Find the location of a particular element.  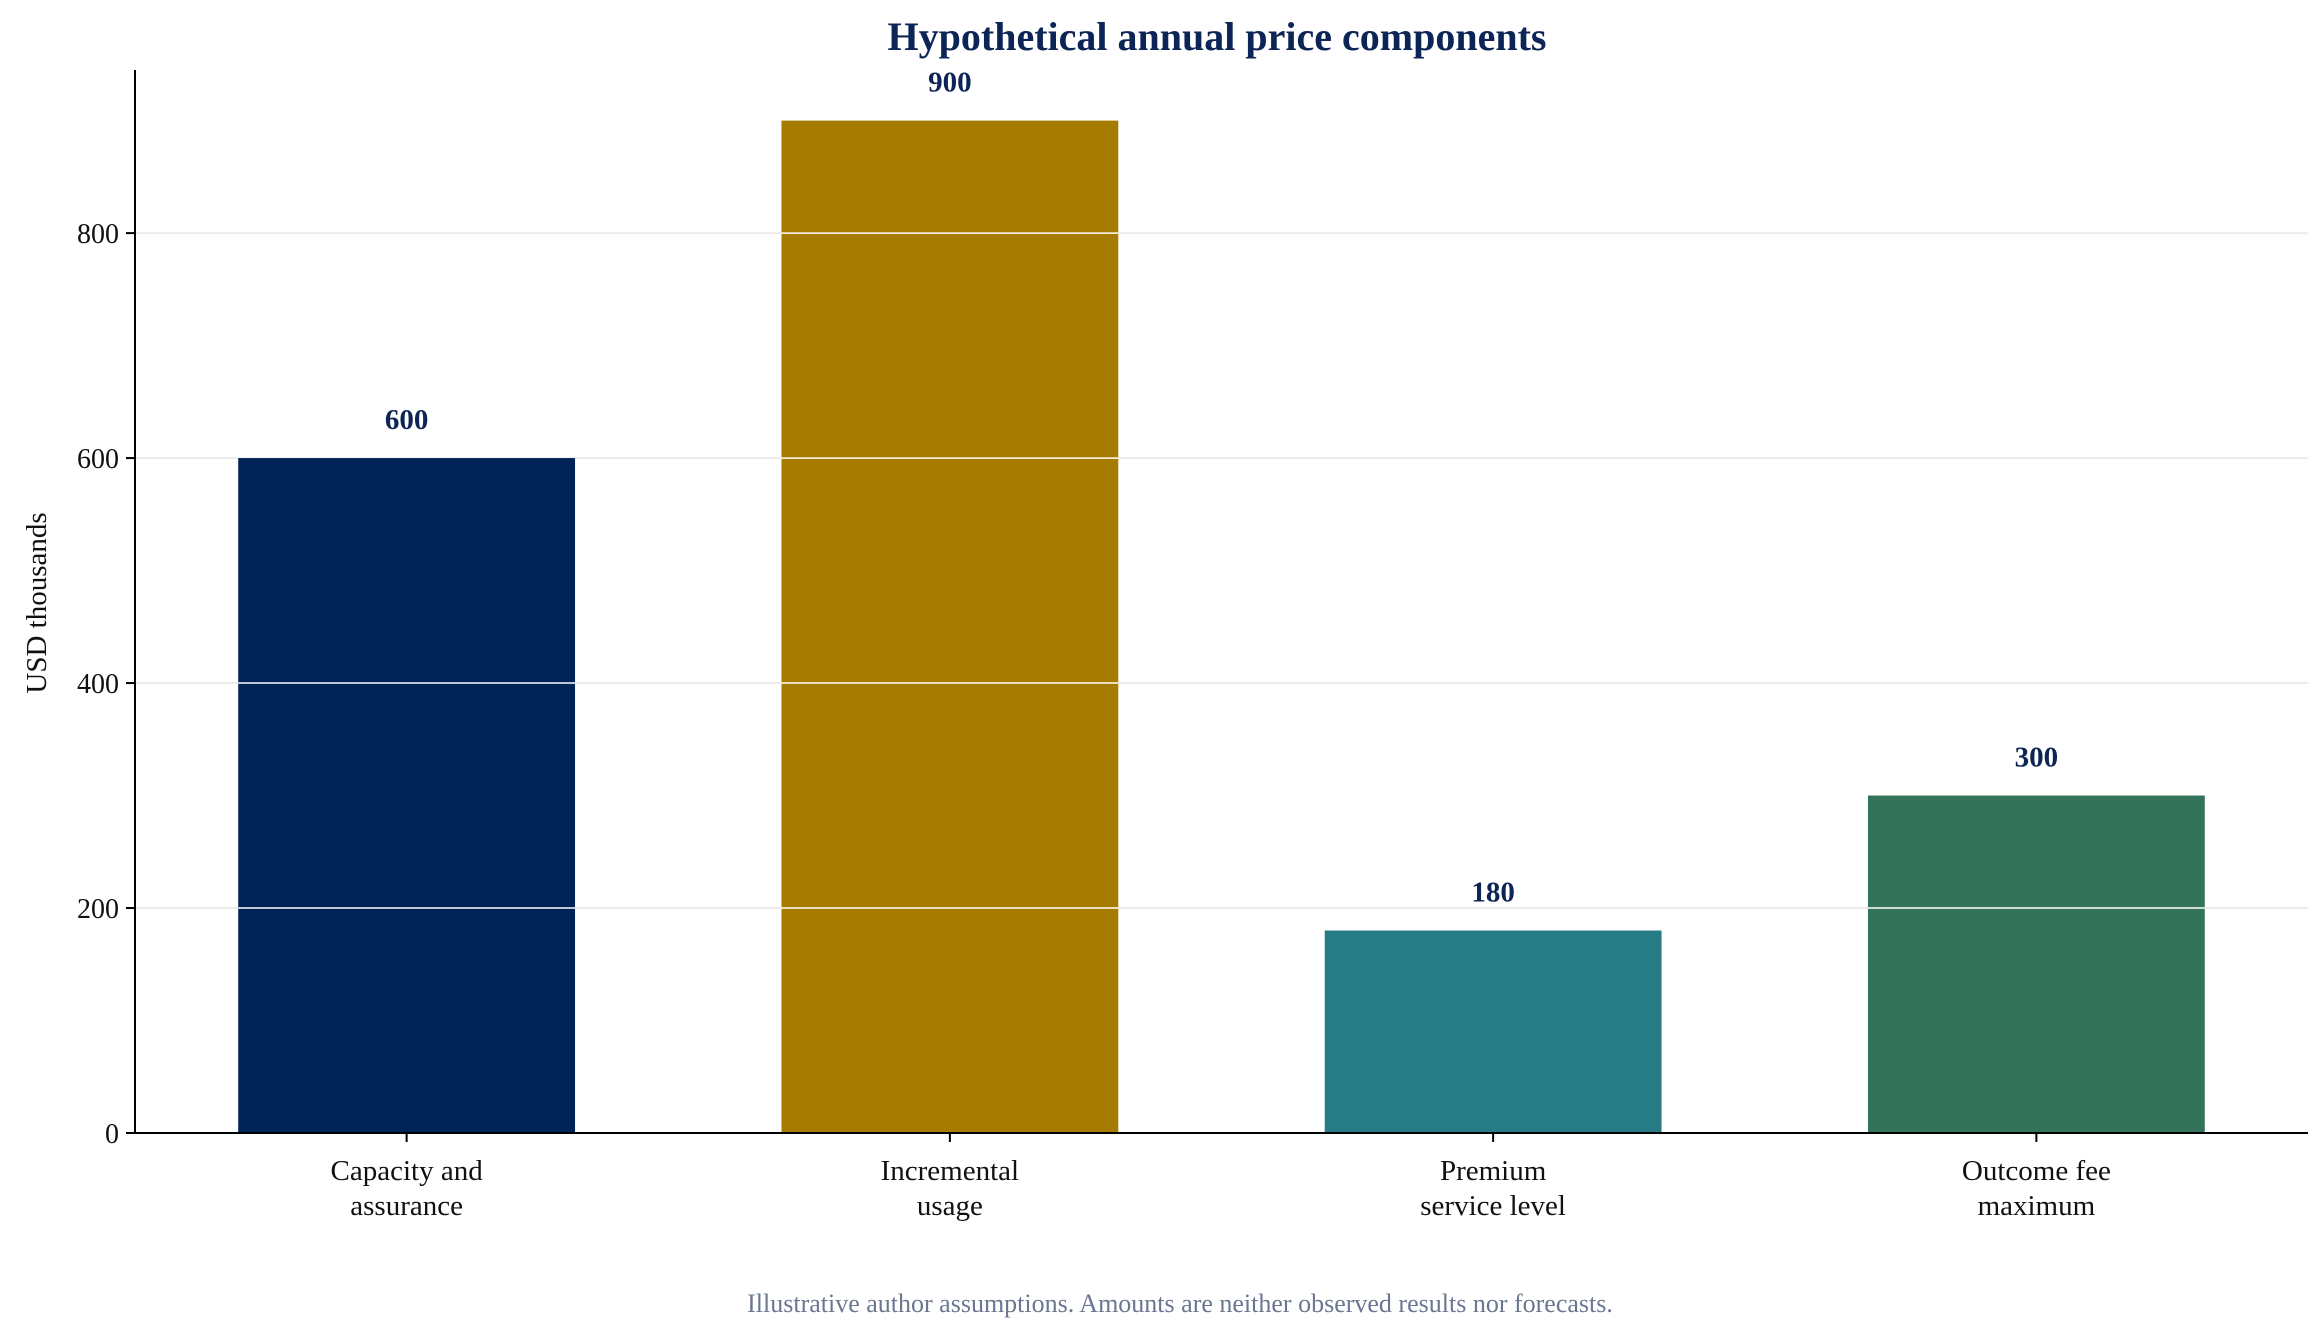

x-tick-label-4-line-1: Outcome fee is located at coordinates (2036, 1171).